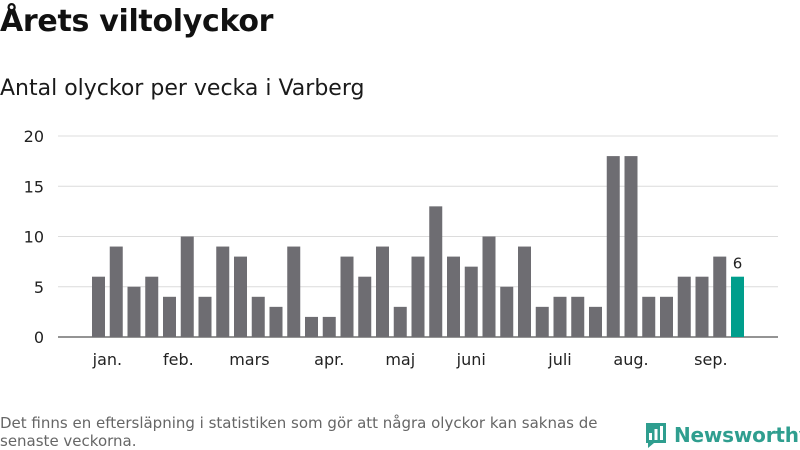 Image resolution: width=800 pixels, height=450 pixels. I want to click on y-tick-label: 10, so click(34, 237).